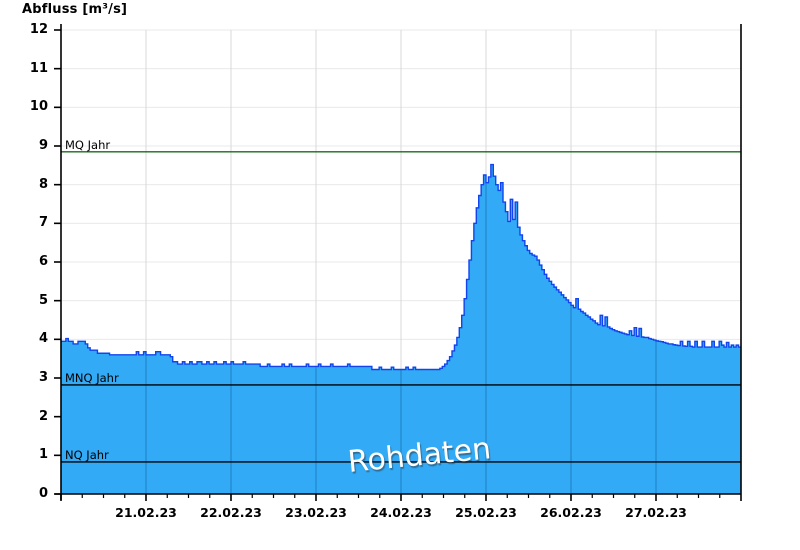 Image resolution: width=800 pixels, height=550 pixels. I want to click on x-axis-tick-label: 23.02.23, so click(316, 512).